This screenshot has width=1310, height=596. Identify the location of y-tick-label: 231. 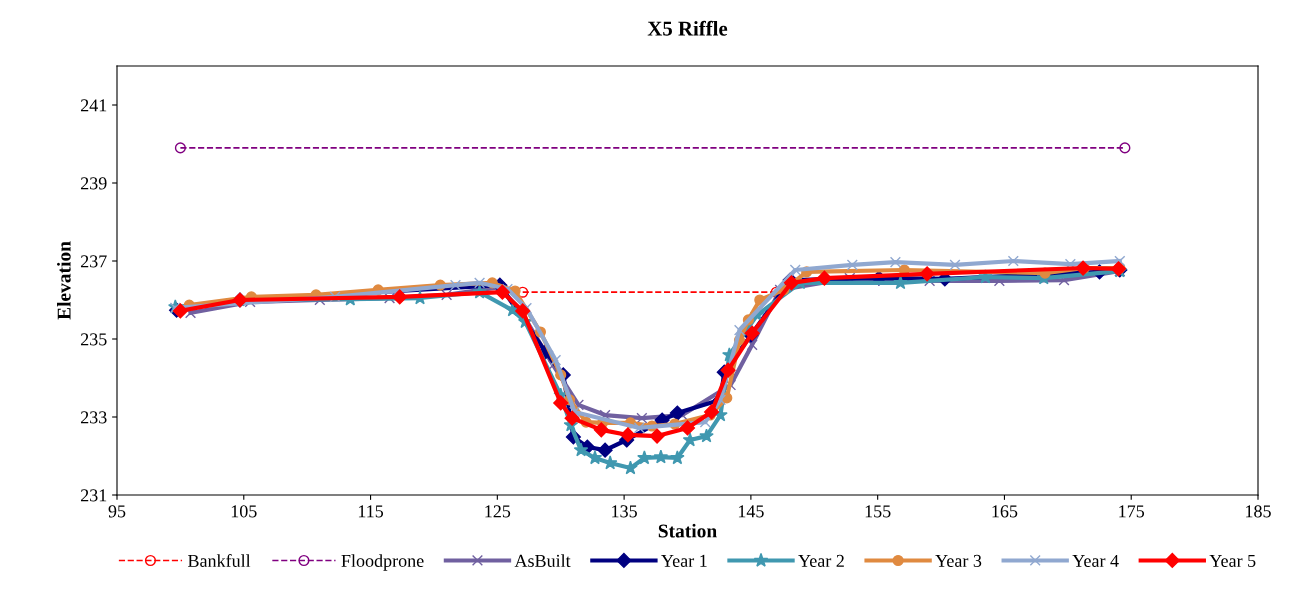
(93, 495).